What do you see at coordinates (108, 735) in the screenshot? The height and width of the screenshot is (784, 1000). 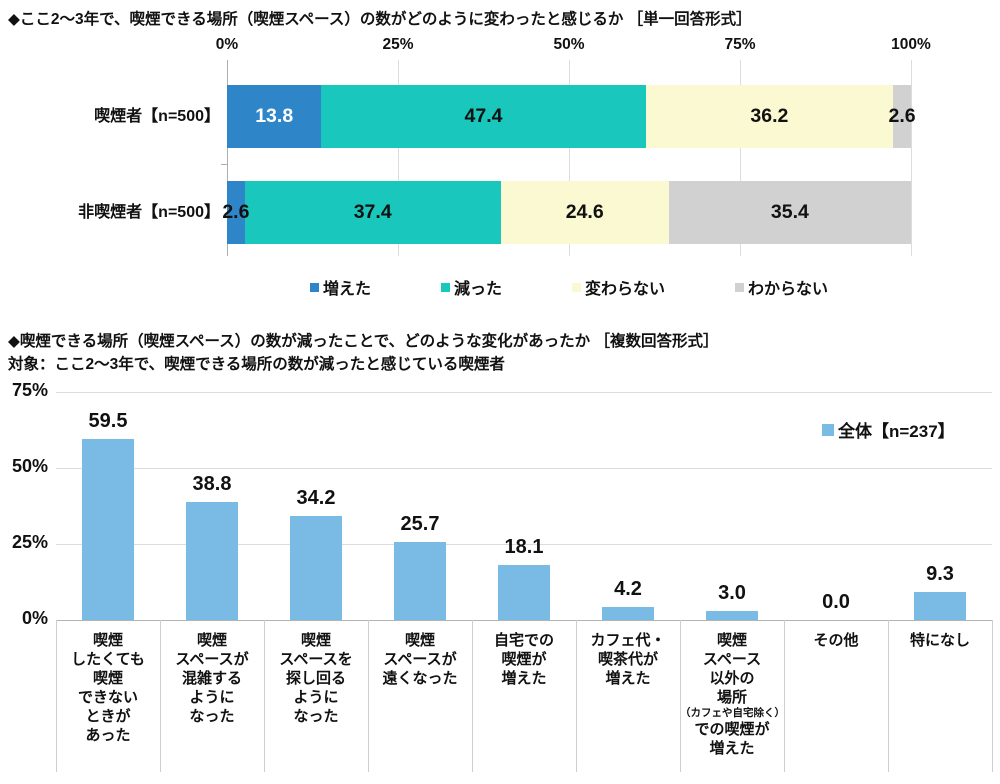 I see `category-label-line: あった` at bounding box center [108, 735].